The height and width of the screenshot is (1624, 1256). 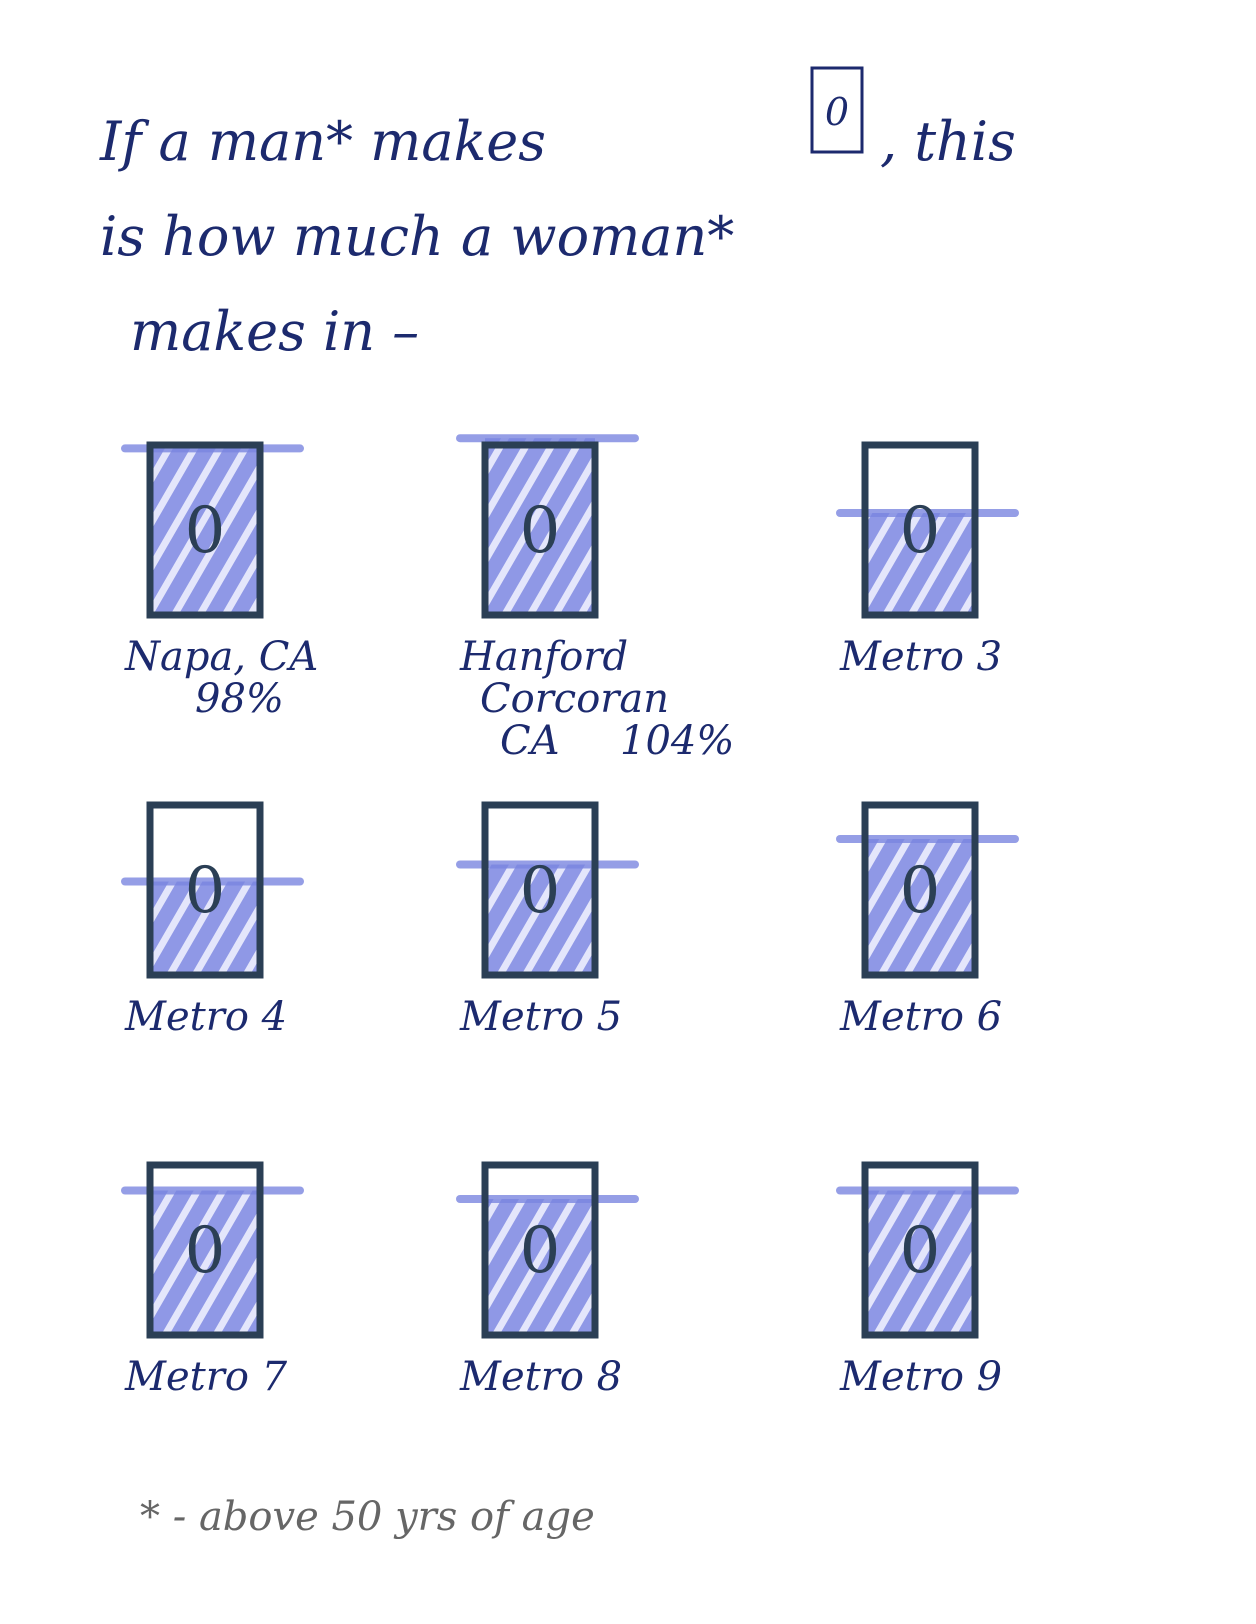 What do you see at coordinates (205, 1017) in the screenshot?
I see `panel-label: Metro 4` at bounding box center [205, 1017].